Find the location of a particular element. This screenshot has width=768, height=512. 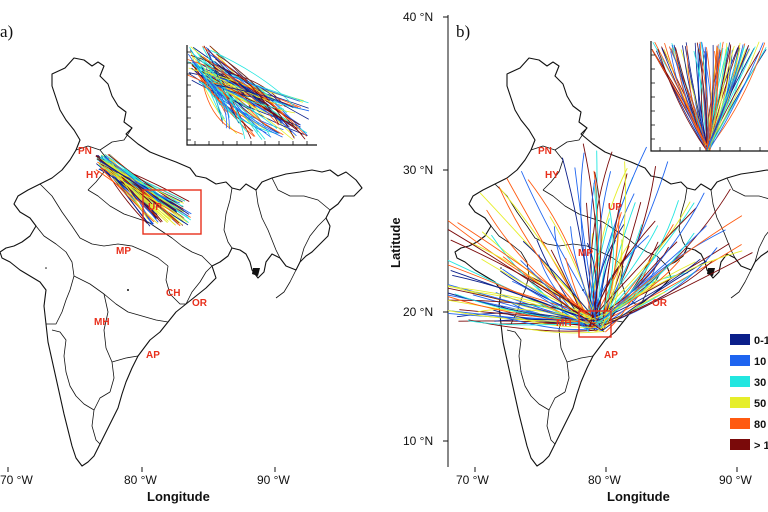

state-label-b-mp: MP is located at coordinates (585, 253).